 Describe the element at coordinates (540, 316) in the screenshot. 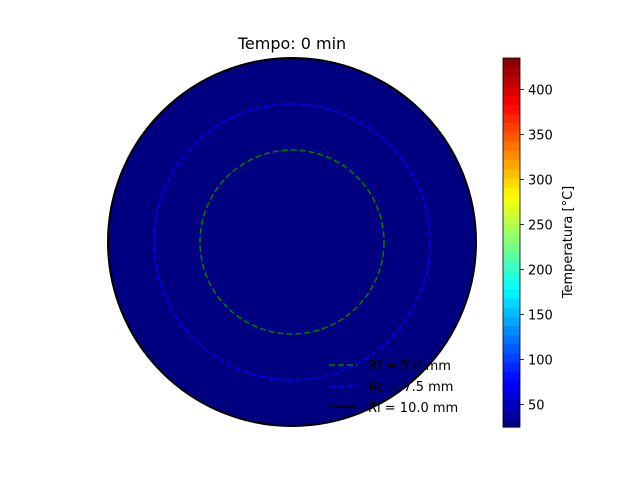

I see `colorbar-tick-label-3: 150` at that location.